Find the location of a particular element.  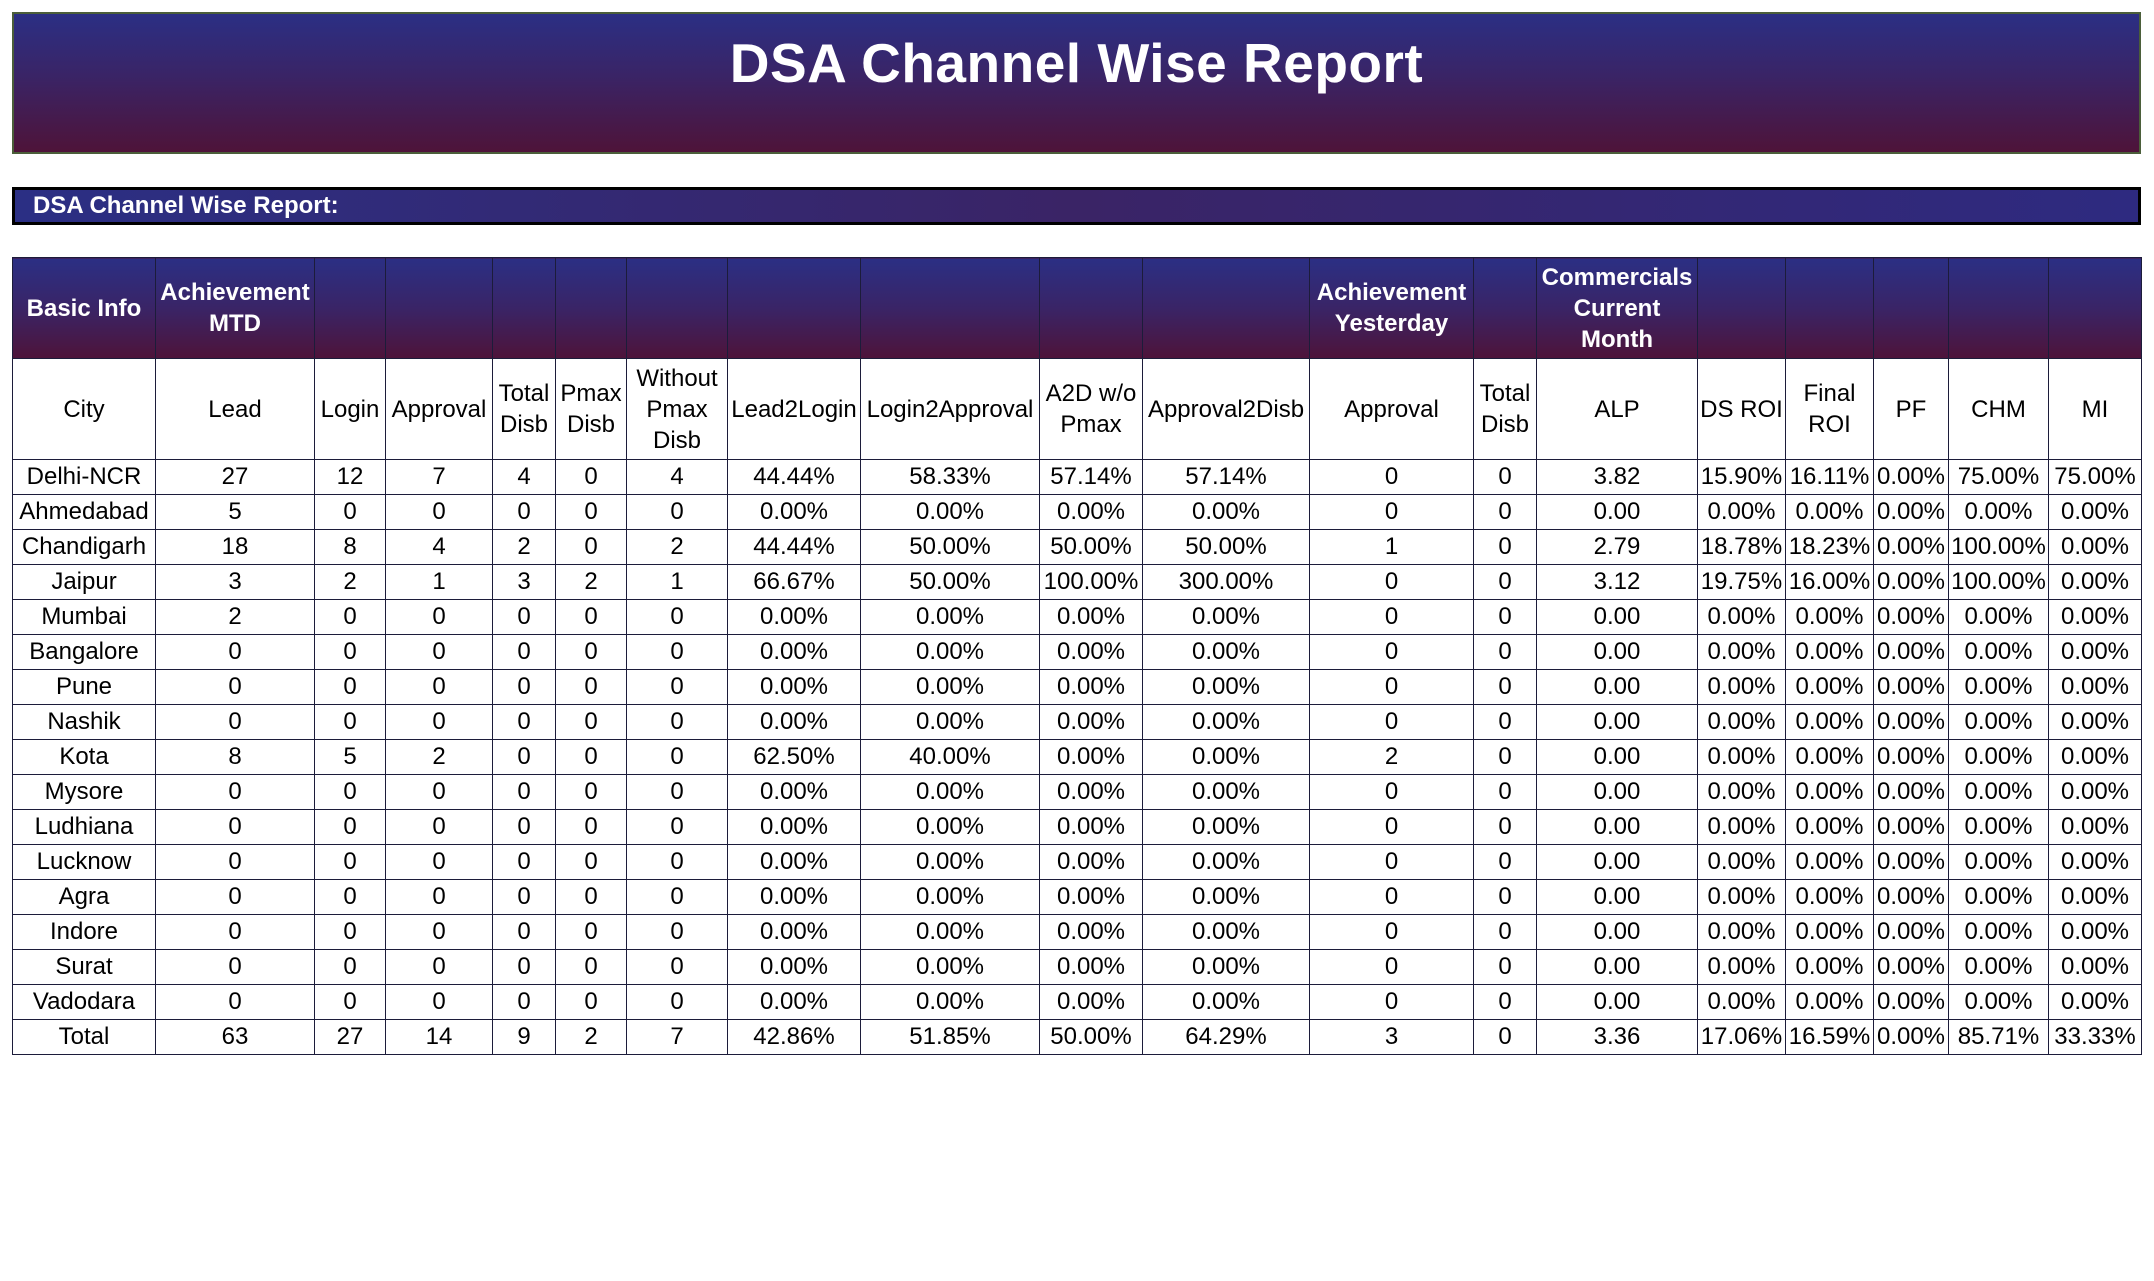

cell-chm: 100.00% is located at coordinates (1998, 582).